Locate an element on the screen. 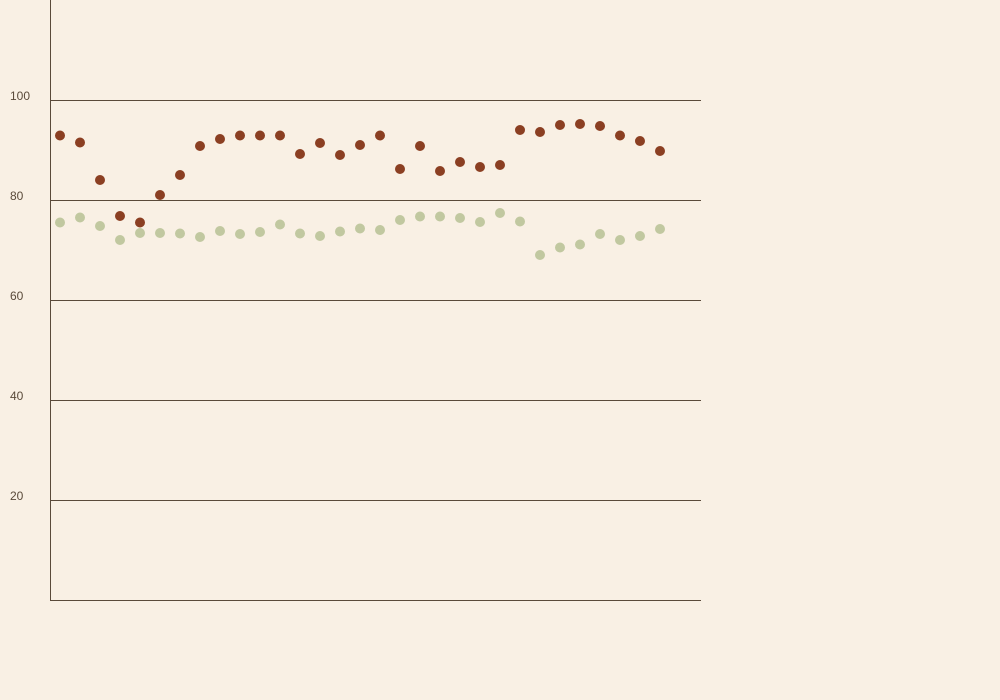 The height and width of the screenshot is (700, 1000). y-tick-label: 20 is located at coordinates (17, 496).